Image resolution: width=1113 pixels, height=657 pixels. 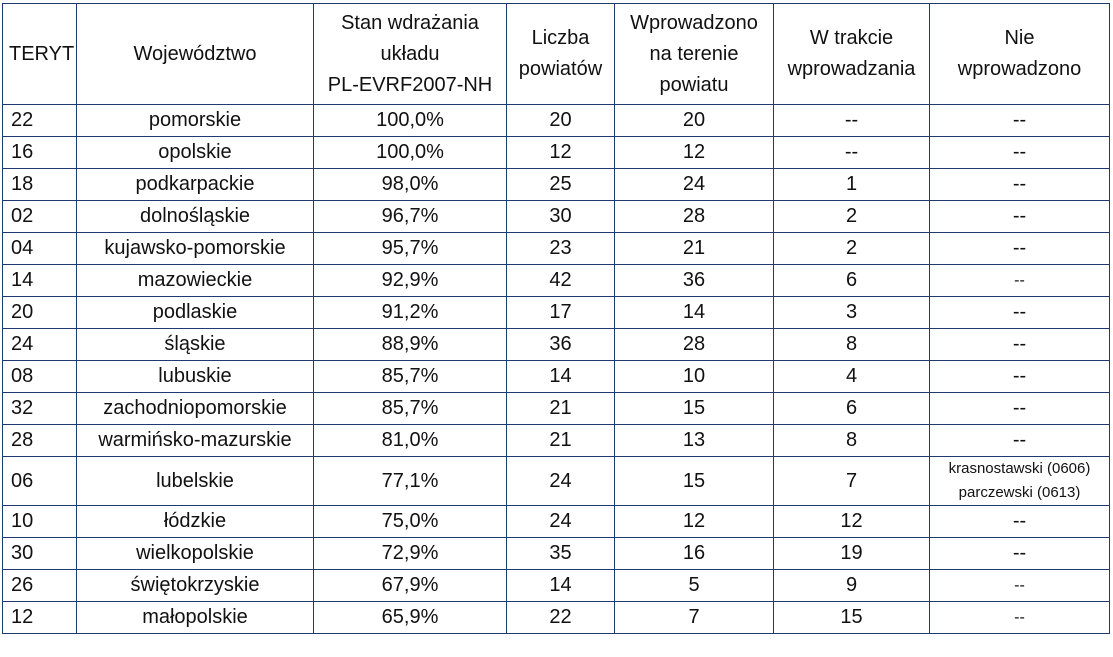 I want to click on cell-stan: 96,7%, so click(x=410, y=216).